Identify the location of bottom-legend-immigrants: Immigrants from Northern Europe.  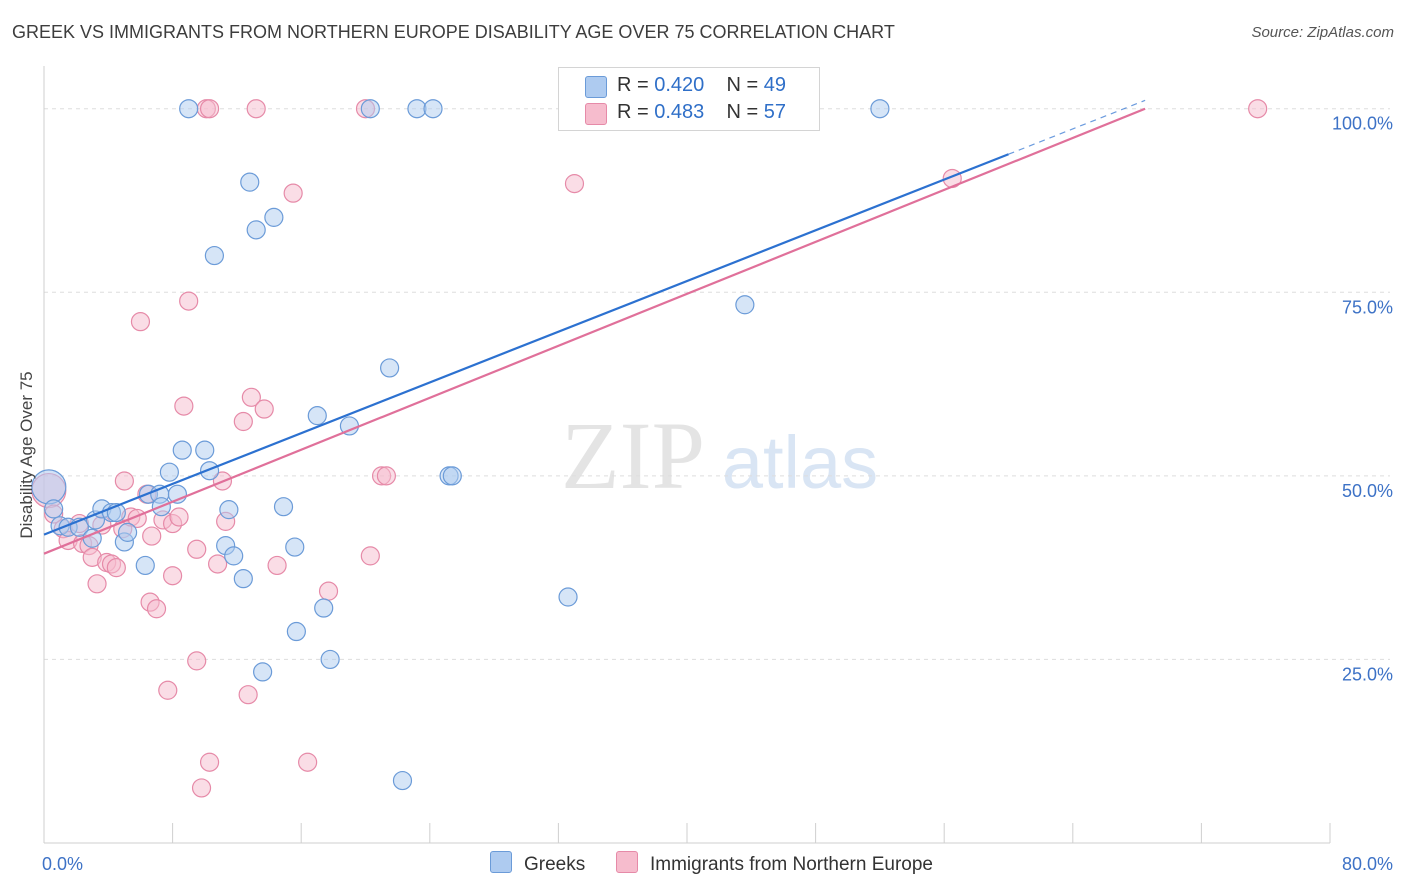
(774, 863).